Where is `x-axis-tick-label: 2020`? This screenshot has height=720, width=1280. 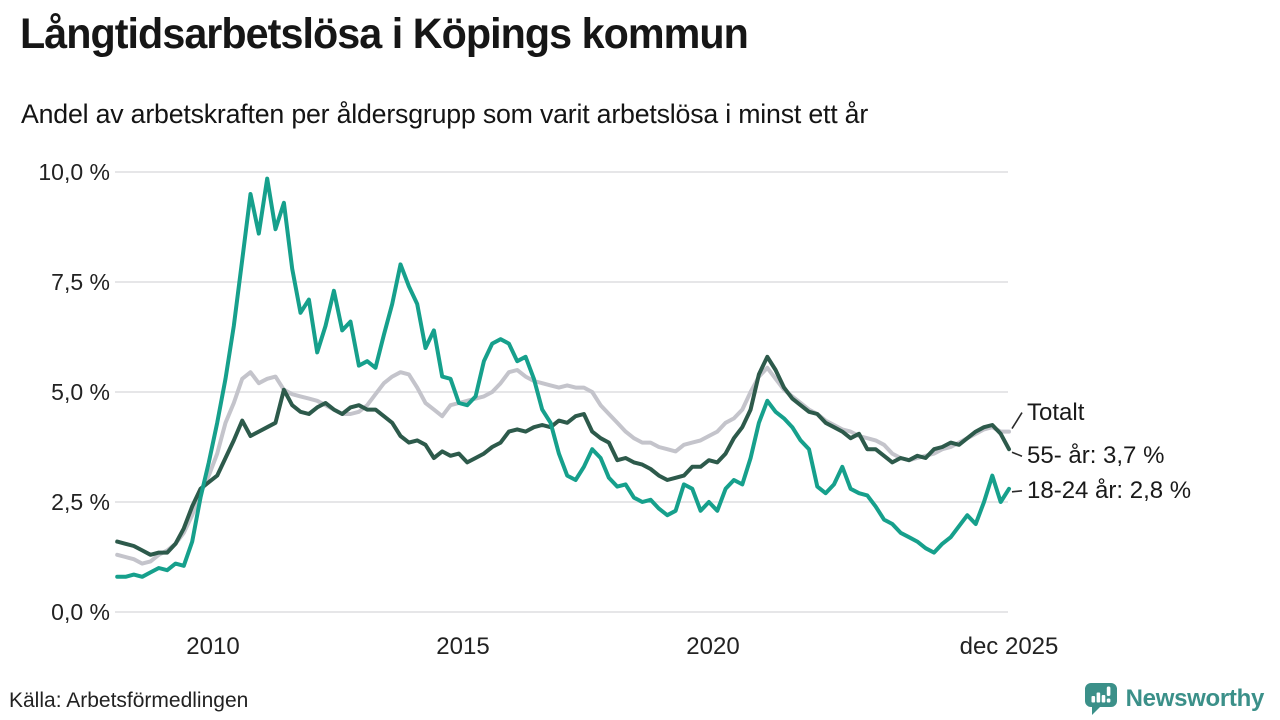
x-axis-tick-label: 2020 is located at coordinates (713, 646).